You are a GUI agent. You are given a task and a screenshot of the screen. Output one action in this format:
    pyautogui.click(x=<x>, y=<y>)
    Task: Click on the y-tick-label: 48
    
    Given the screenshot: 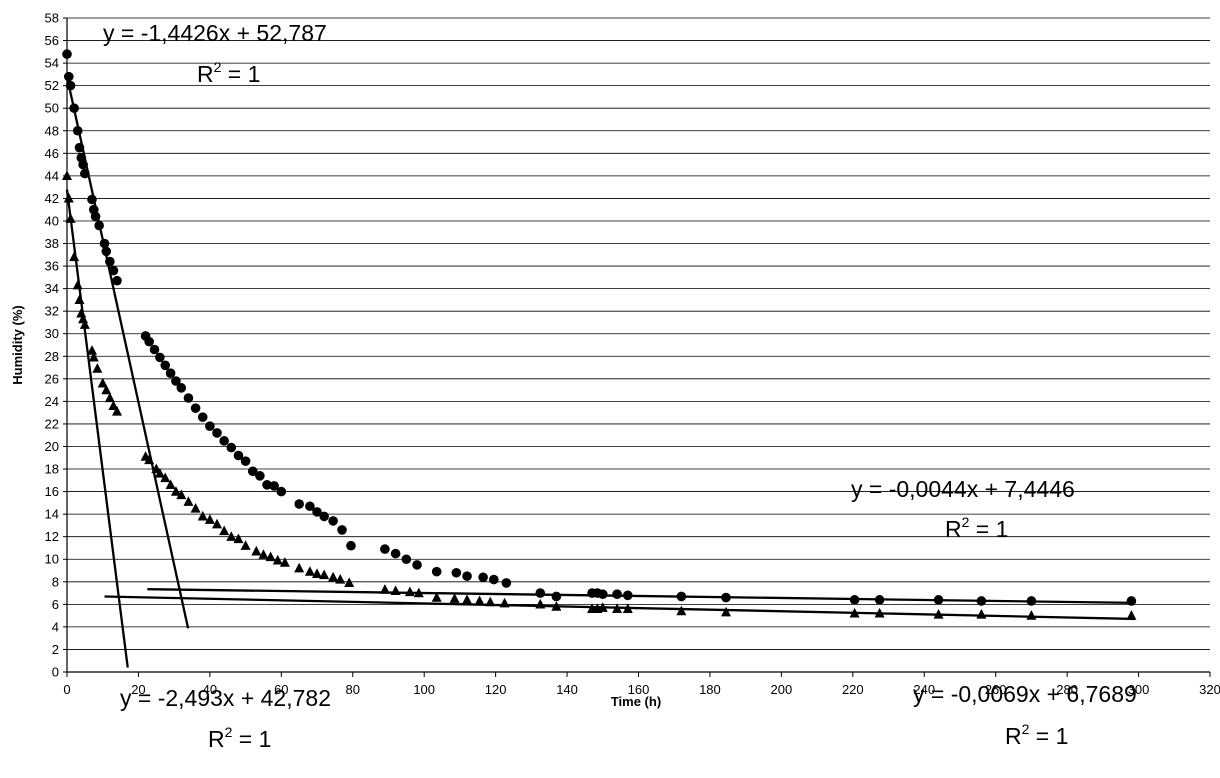 What is the action you would take?
    pyautogui.click(x=52, y=130)
    